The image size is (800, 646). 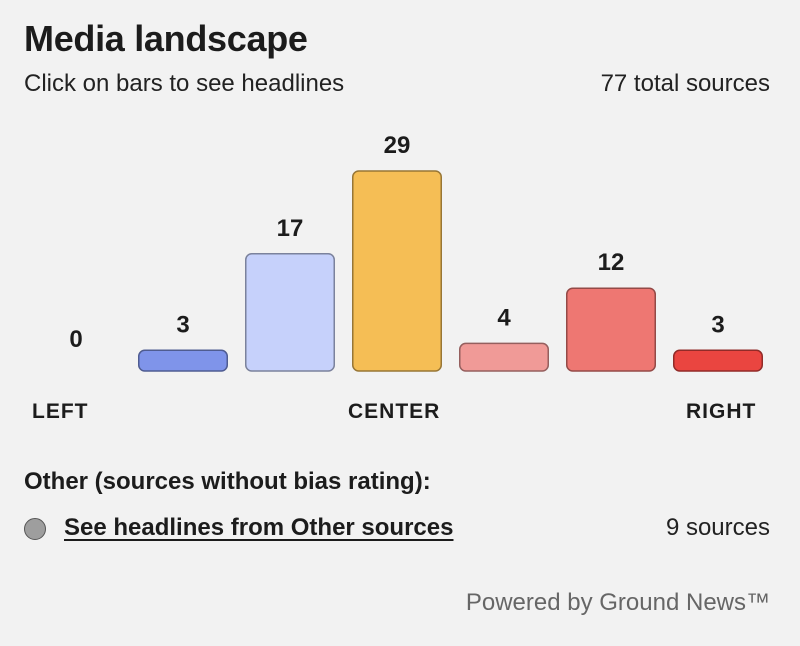 I want to click on bar-value-far-left: 0, so click(x=75, y=339).